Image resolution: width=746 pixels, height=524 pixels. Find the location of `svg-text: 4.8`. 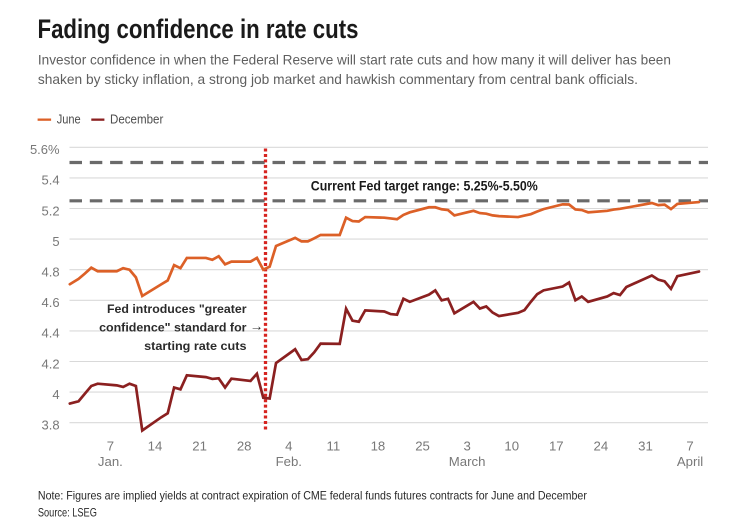

svg-text: 4.8 is located at coordinates (51, 272).